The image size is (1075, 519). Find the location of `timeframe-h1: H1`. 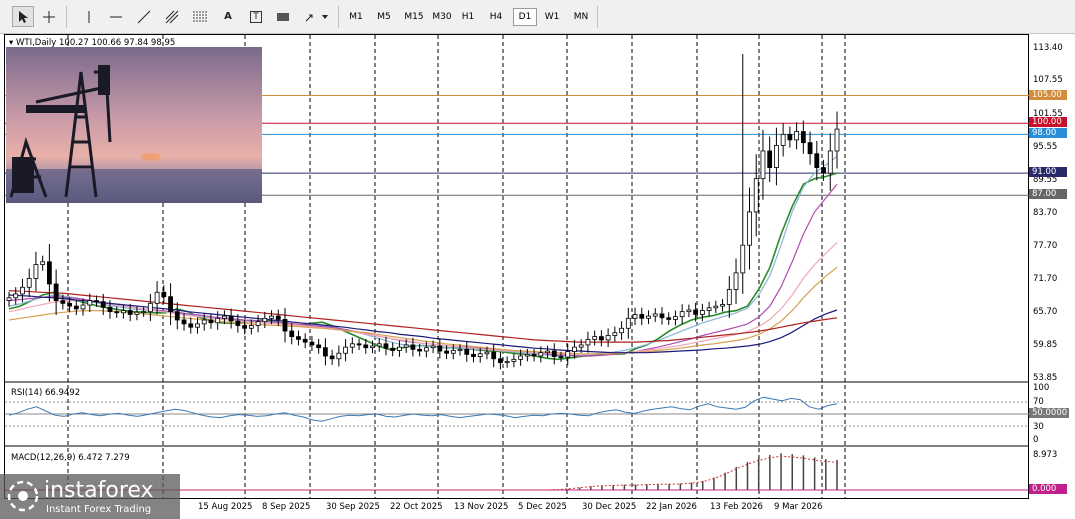

timeframe-h1: H1 is located at coordinates (468, 17).